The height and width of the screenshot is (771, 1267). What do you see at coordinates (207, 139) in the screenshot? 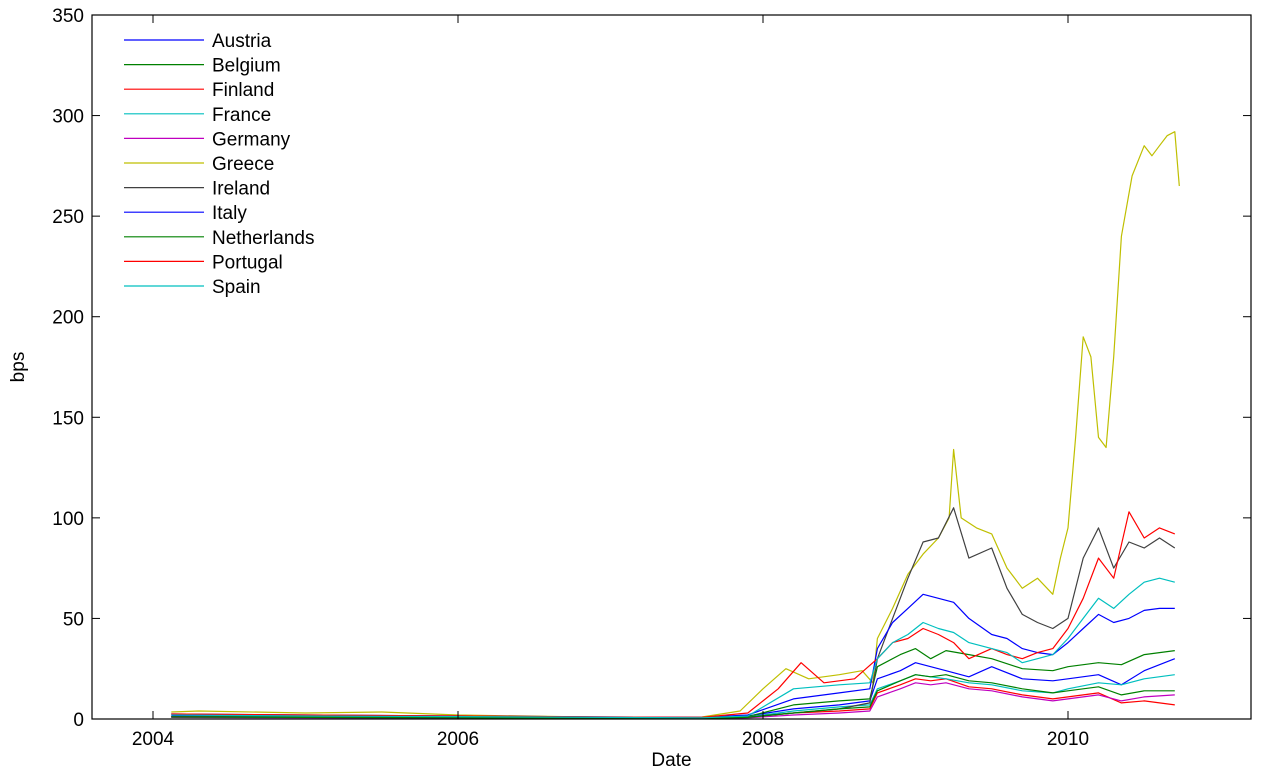
I see `legend-item-germany: Germany` at bounding box center [207, 139].